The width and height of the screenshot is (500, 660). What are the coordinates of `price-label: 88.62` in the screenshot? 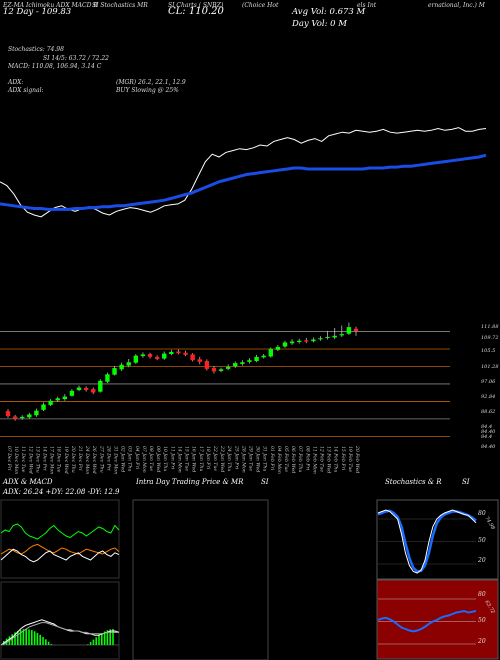 It's located at (488, 412).